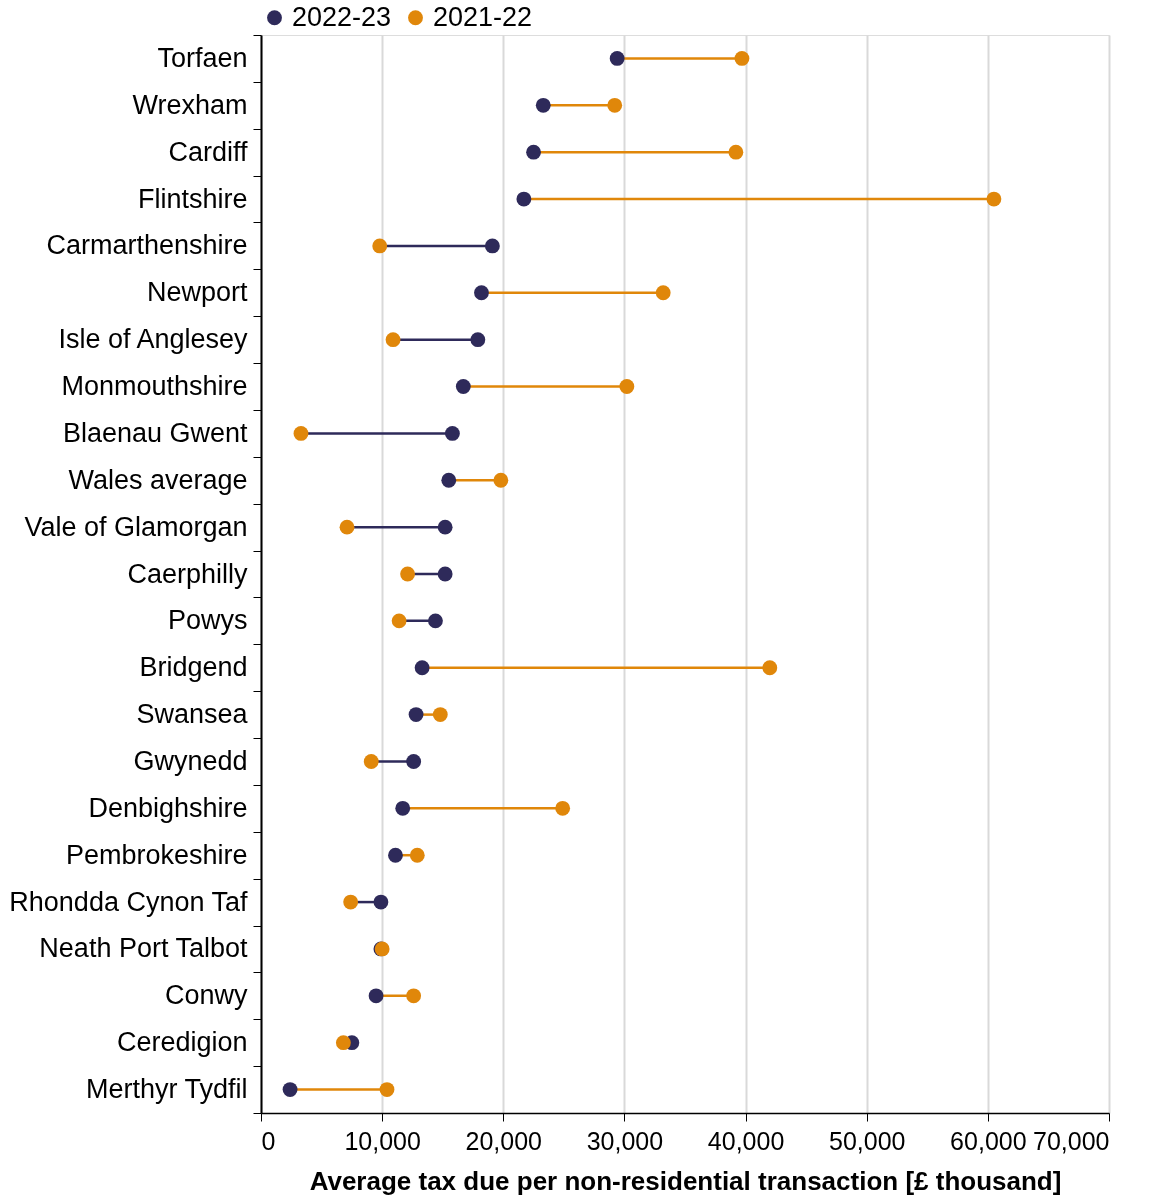 The image size is (1154, 1204). Describe the element at coordinates (190, 760) in the screenshot. I see `y-tick-label: Gwynedd` at that location.